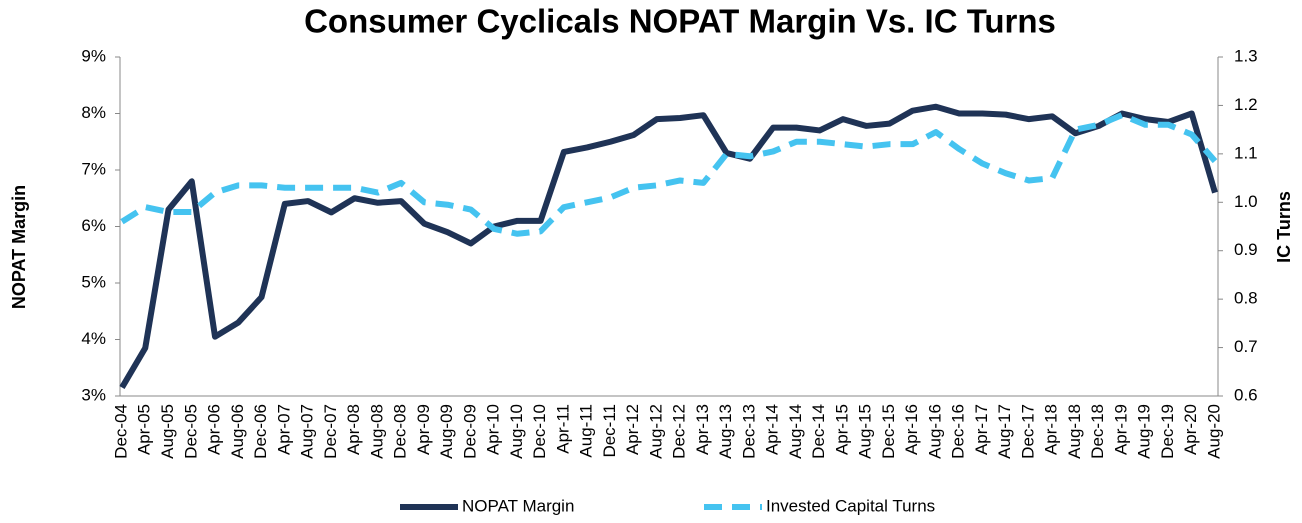  I want to click on x-tick-label: Apr-06, so click(214, 429).